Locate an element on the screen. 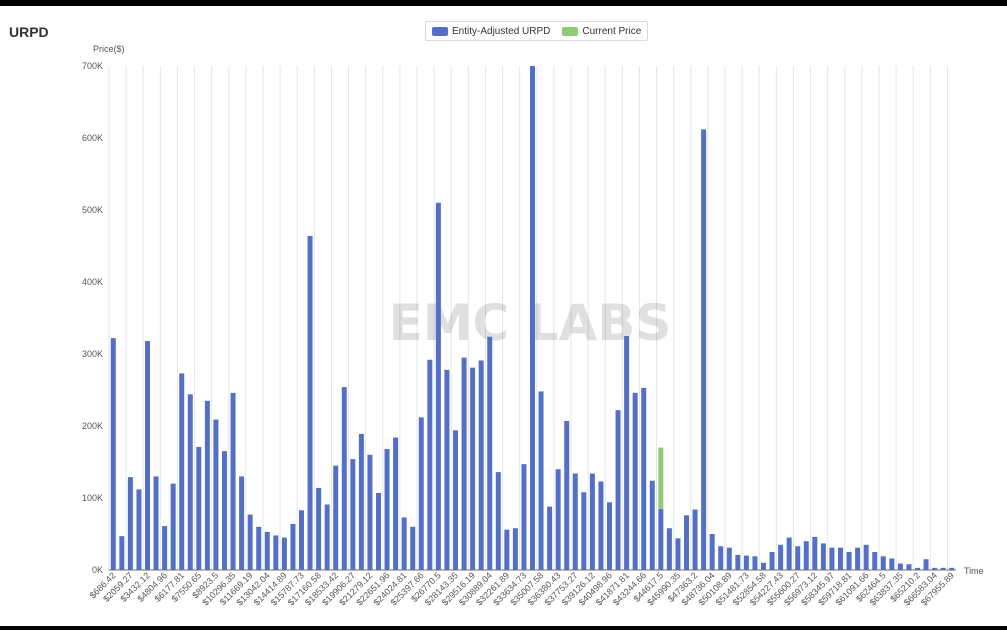 This screenshot has width=1007, height=630. chart-legend: Entity-Adjusted URPD Current Price is located at coordinates (537, 31).